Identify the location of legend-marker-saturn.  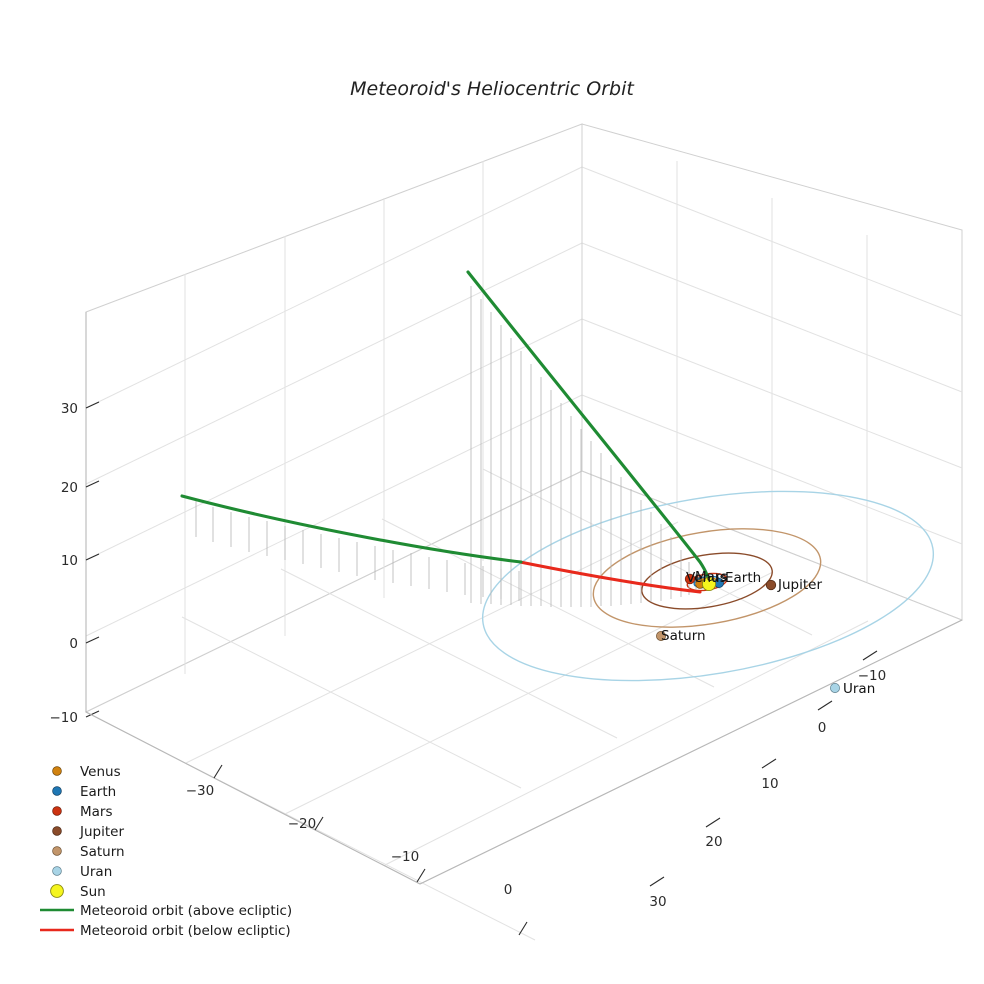
(57, 851).